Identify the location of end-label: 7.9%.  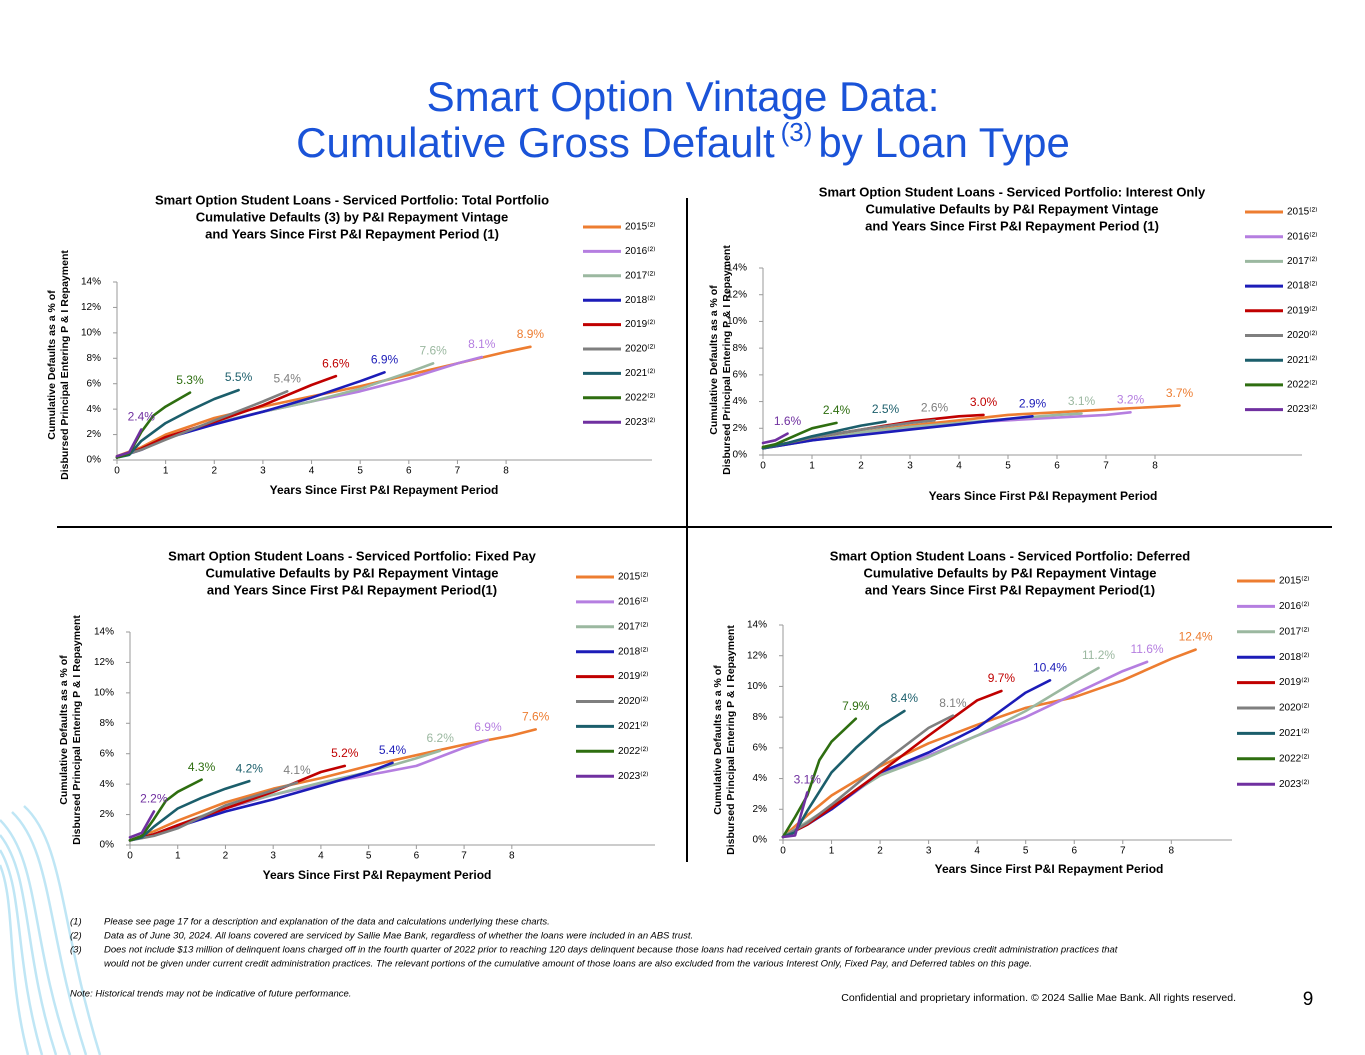
(856, 706).